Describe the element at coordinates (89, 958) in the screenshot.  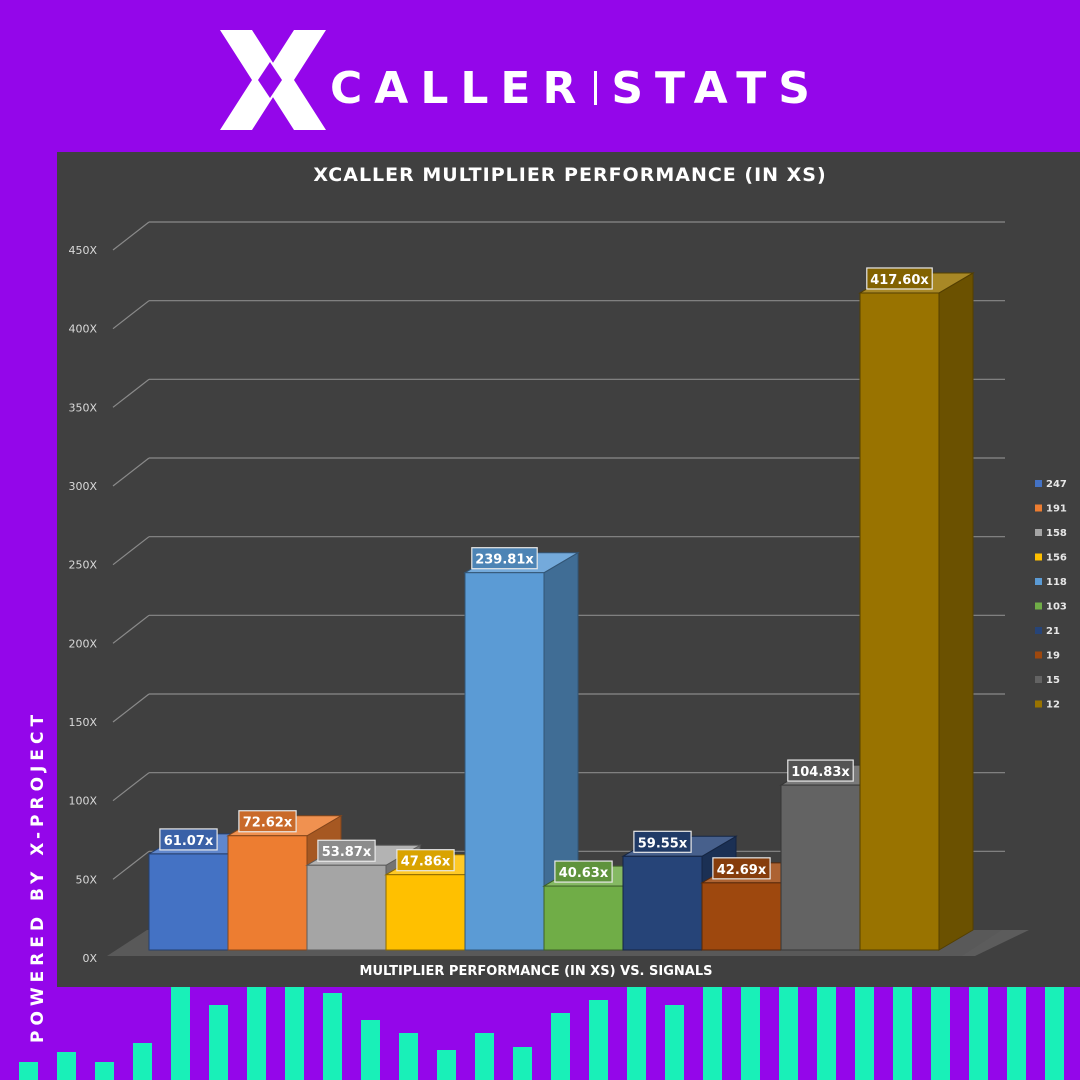
I see `y-tick-label: 0X` at that location.